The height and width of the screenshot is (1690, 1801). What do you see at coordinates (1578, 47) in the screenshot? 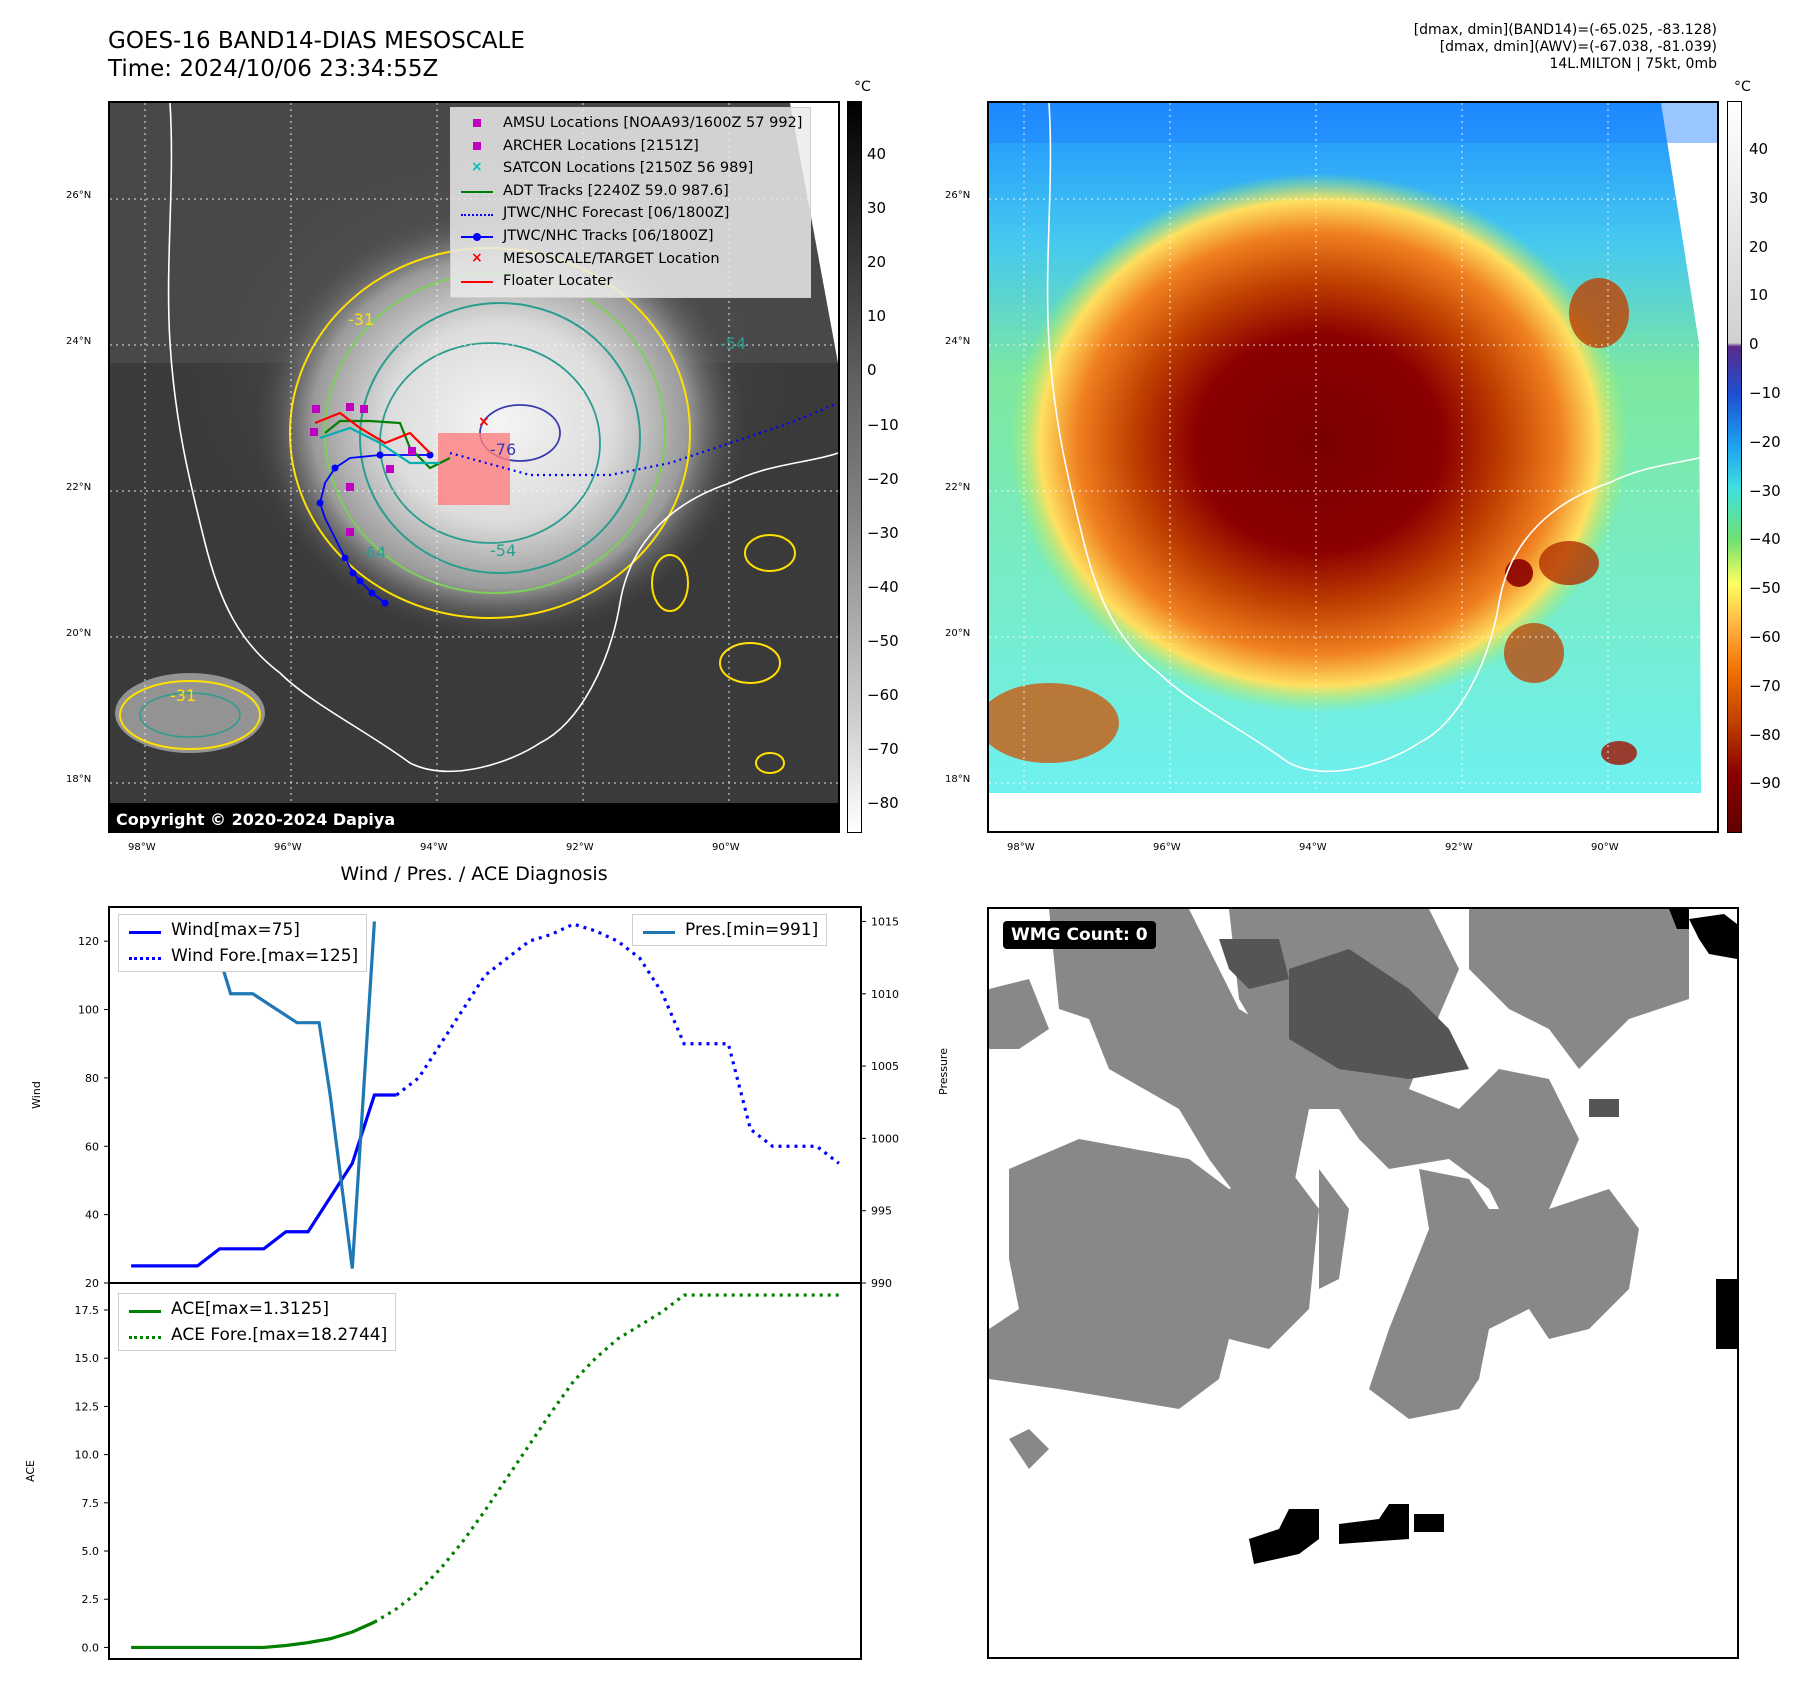
I see `info-line-2: [dmax, dmin](AWV)=(-67.038, -81.039)` at bounding box center [1578, 47].